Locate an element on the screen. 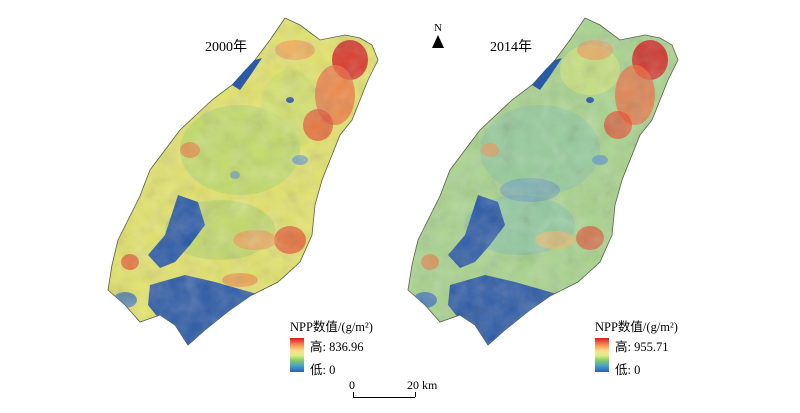 The height and width of the screenshot is (413, 800). legend-scale: 高: 836.96 低: 0 is located at coordinates (360, 366).